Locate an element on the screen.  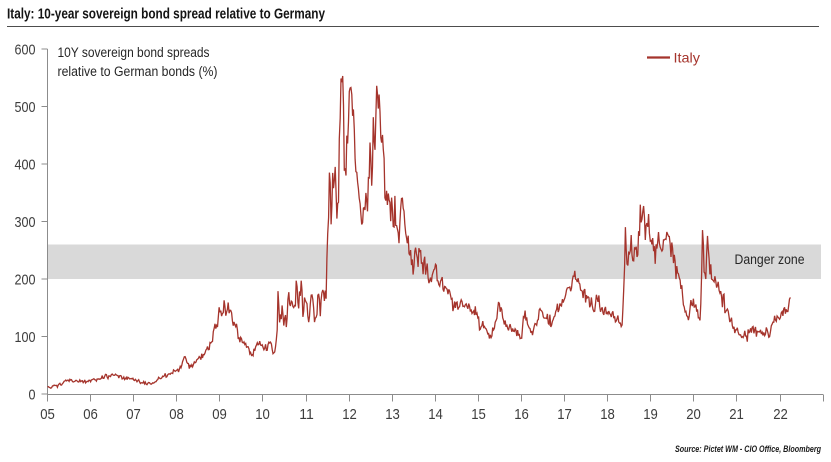
svg-text: relative to German bonds (%) is located at coordinates (138, 71).